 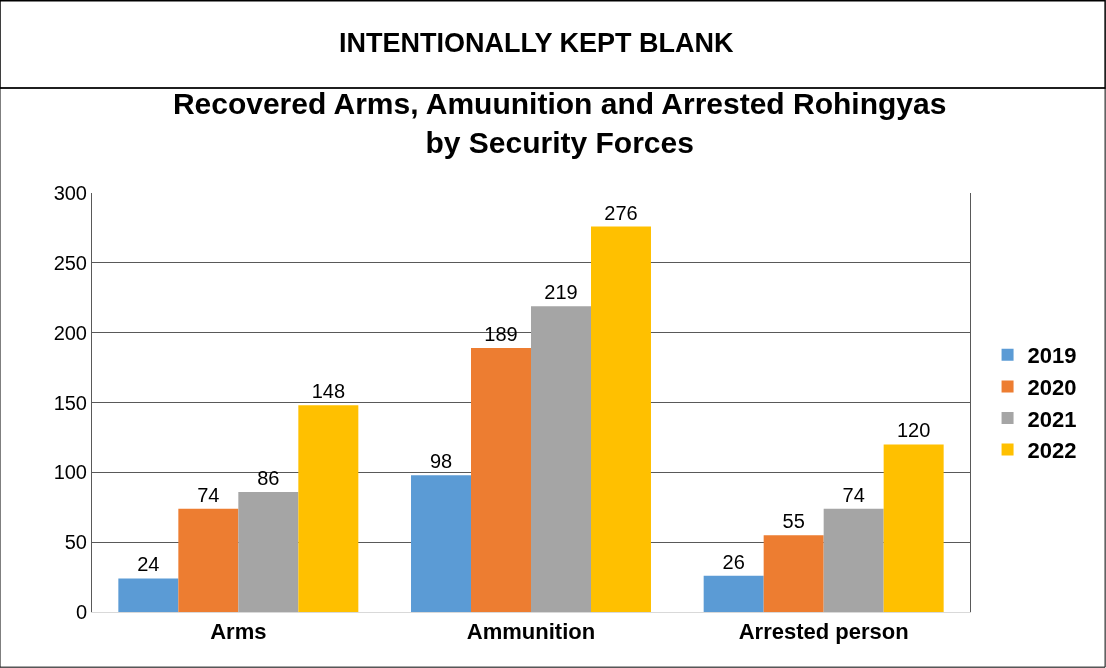 I want to click on y-tick-label: 200, so click(x=70, y=332).